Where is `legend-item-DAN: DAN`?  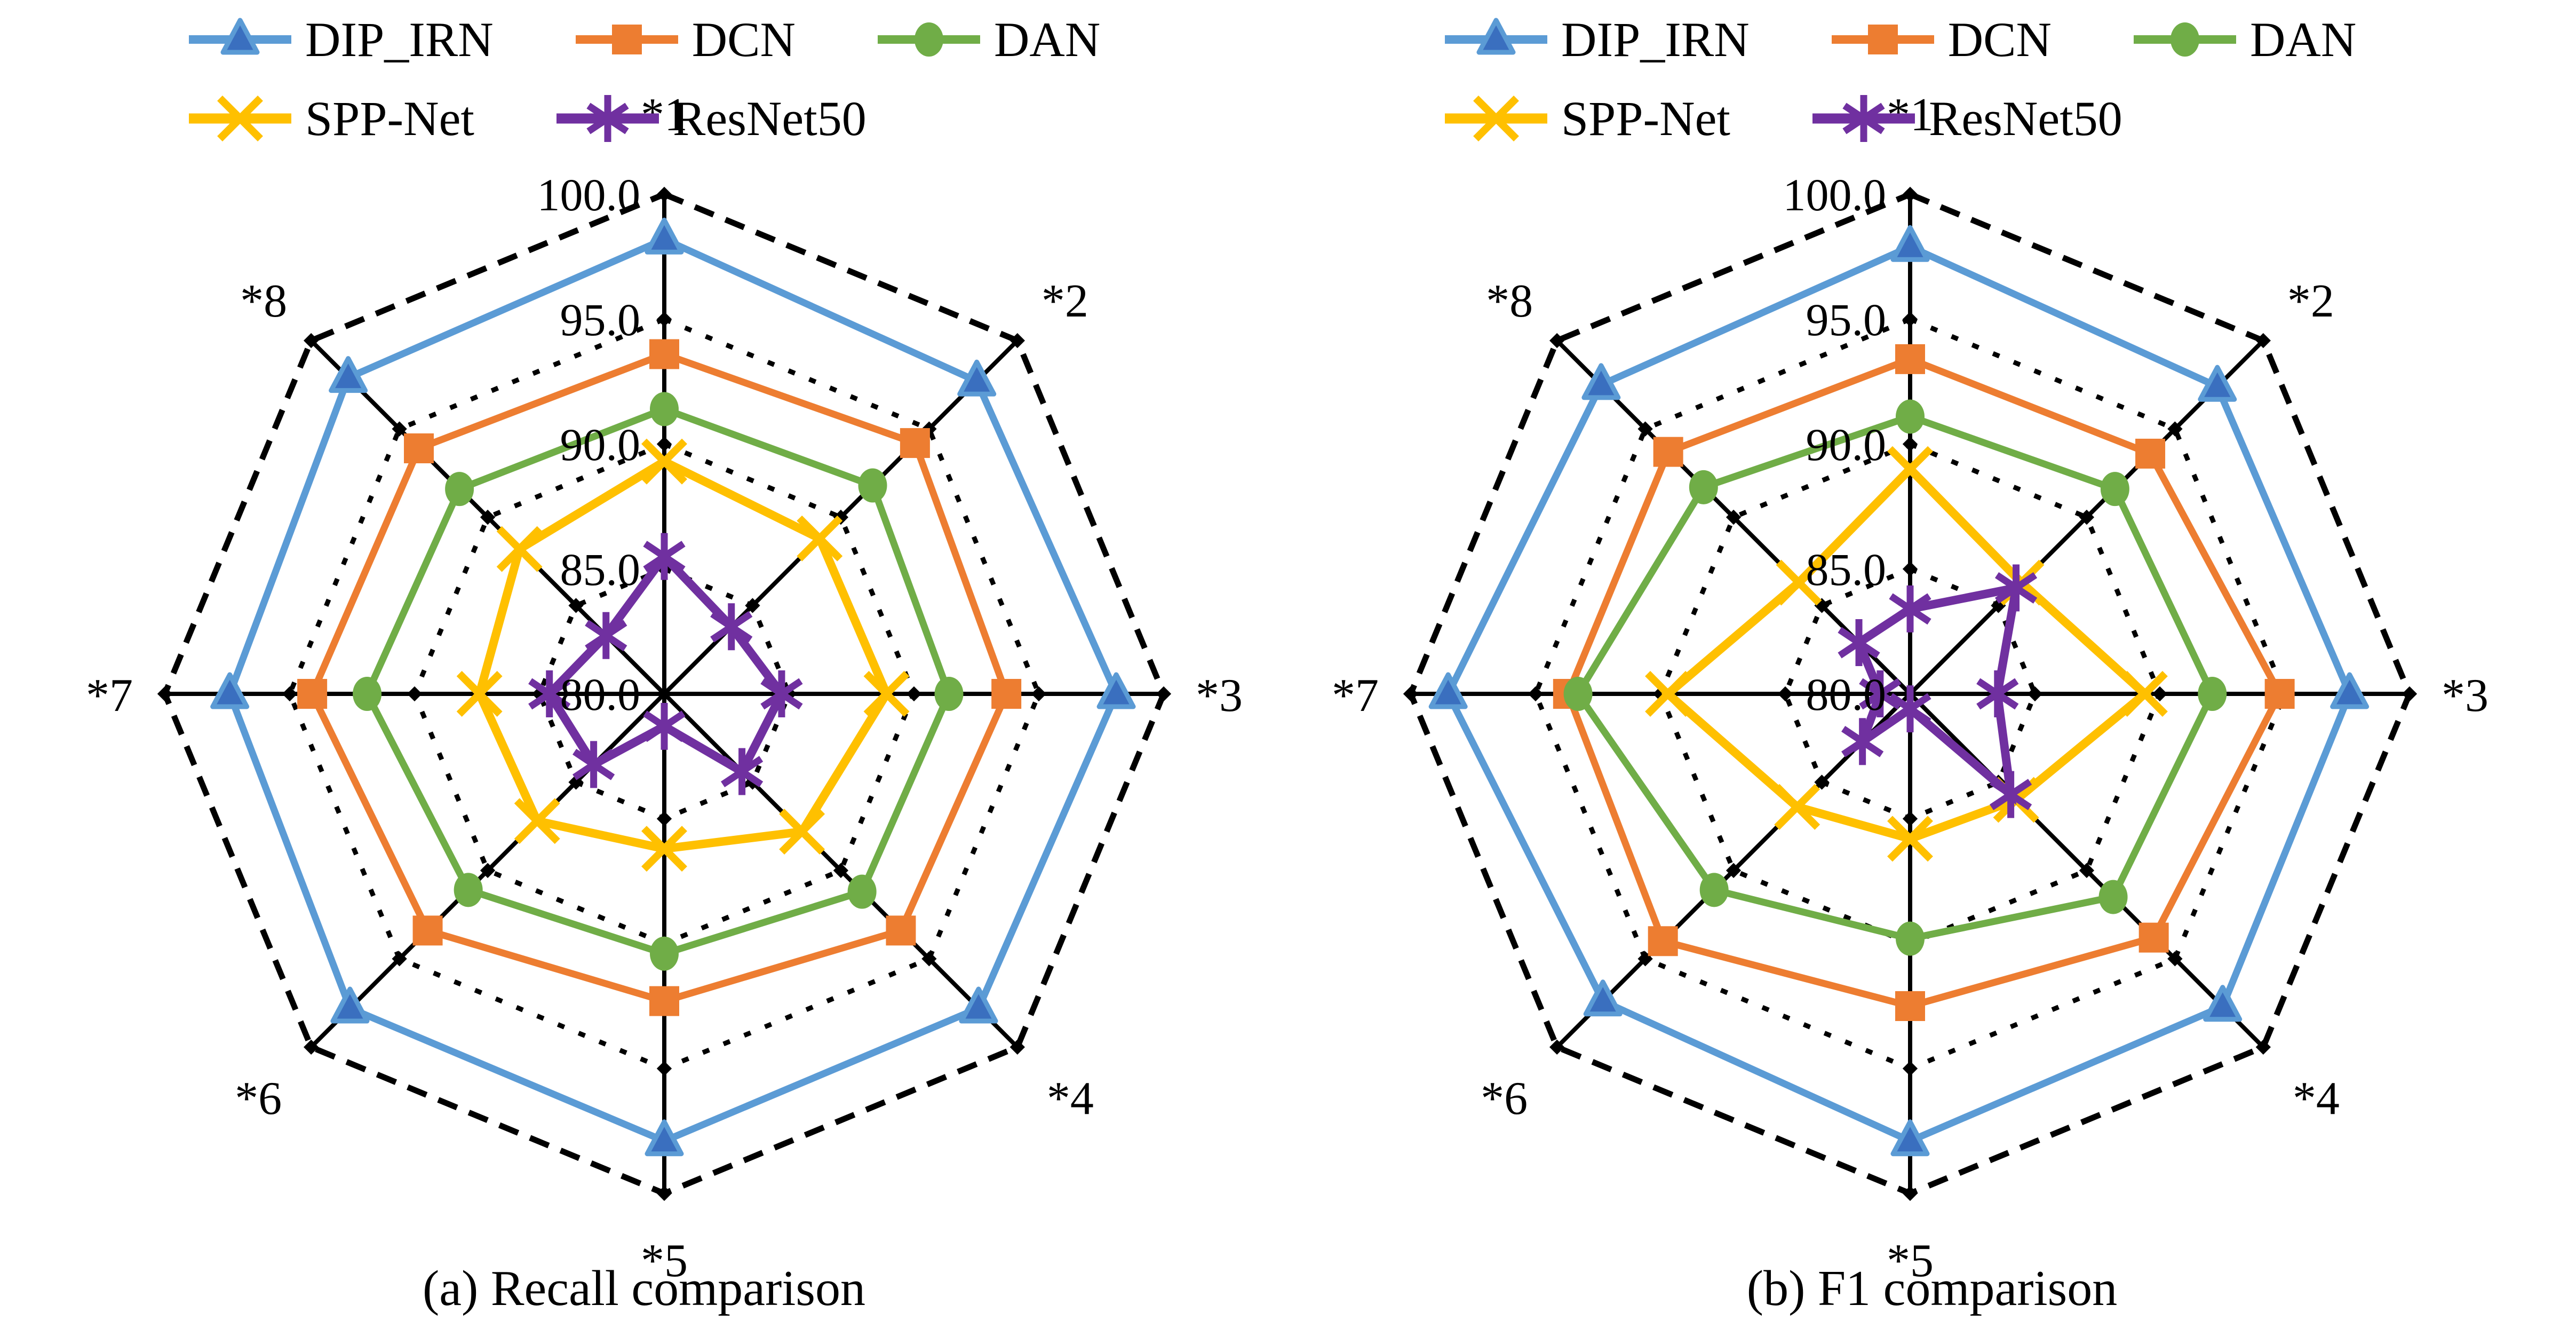 legend-item-DAN: DAN is located at coordinates (988, 39).